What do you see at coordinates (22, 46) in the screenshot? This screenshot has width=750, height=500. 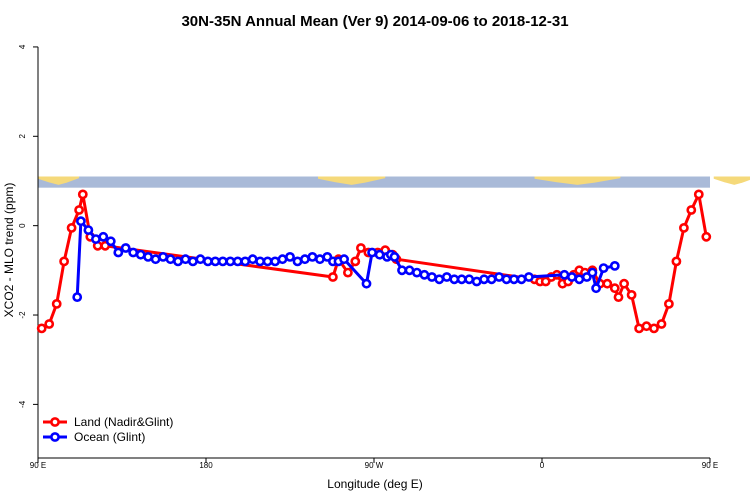 I see `y-tick-label: 4` at bounding box center [22, 46].